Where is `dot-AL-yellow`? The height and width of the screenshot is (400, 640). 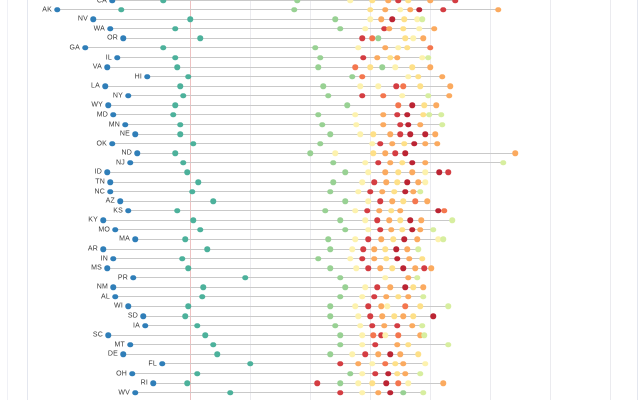 dot-AL-yellow is located at coordinates (398, 297).